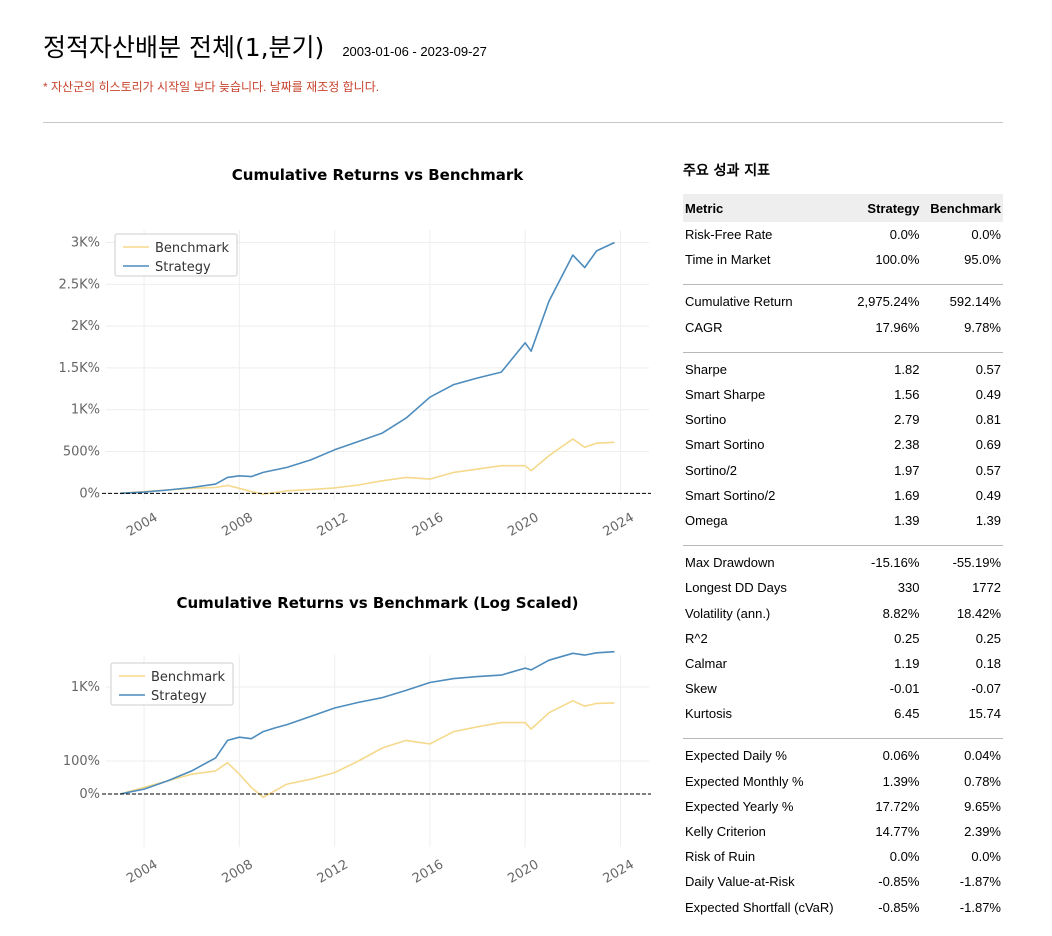  Describe the element at coordinates (988, 663) in the screenshot. I see `benchmark-value: 0.18` at that location.